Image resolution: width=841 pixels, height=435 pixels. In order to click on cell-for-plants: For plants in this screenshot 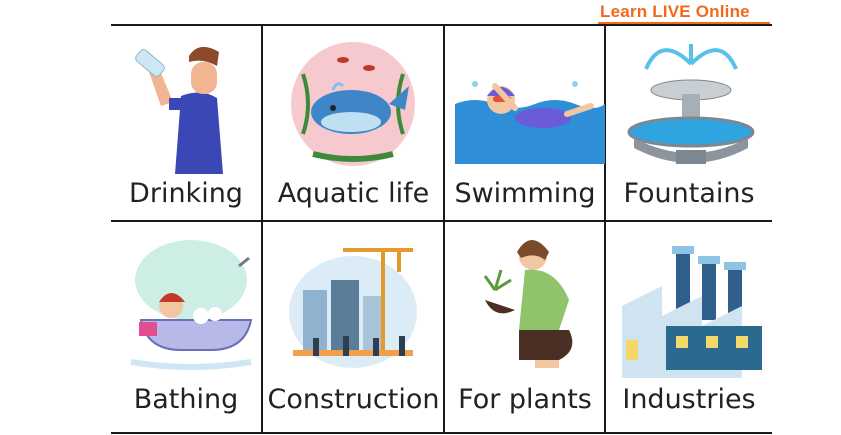, I will do `click(525, 323)`.